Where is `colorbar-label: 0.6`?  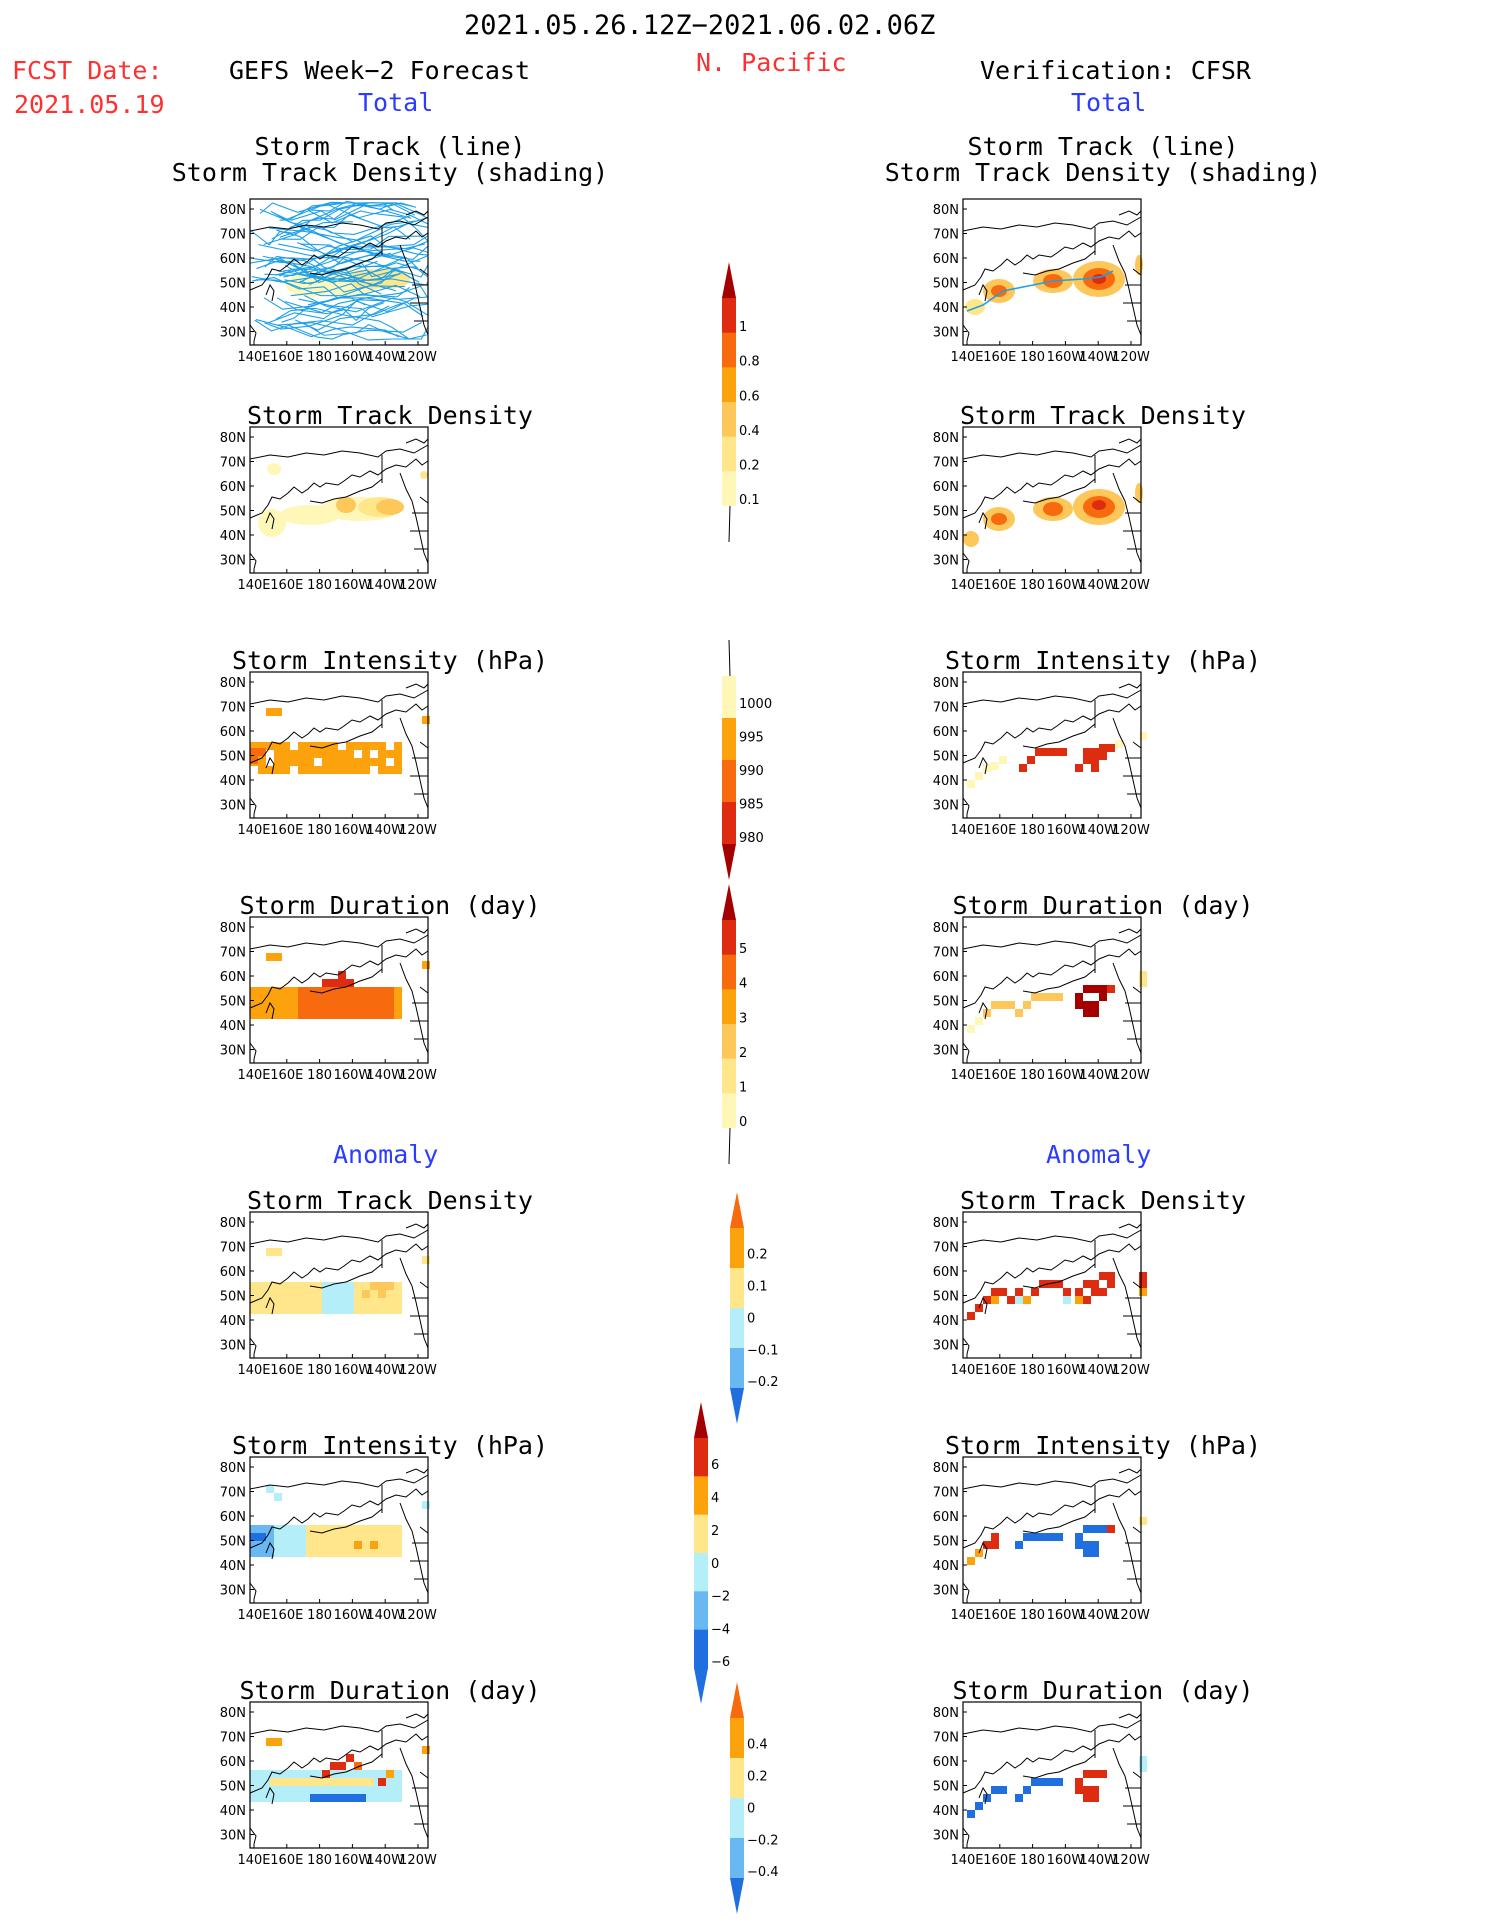
colorbar-label: 0.6 is located at coordinates (749, 396).